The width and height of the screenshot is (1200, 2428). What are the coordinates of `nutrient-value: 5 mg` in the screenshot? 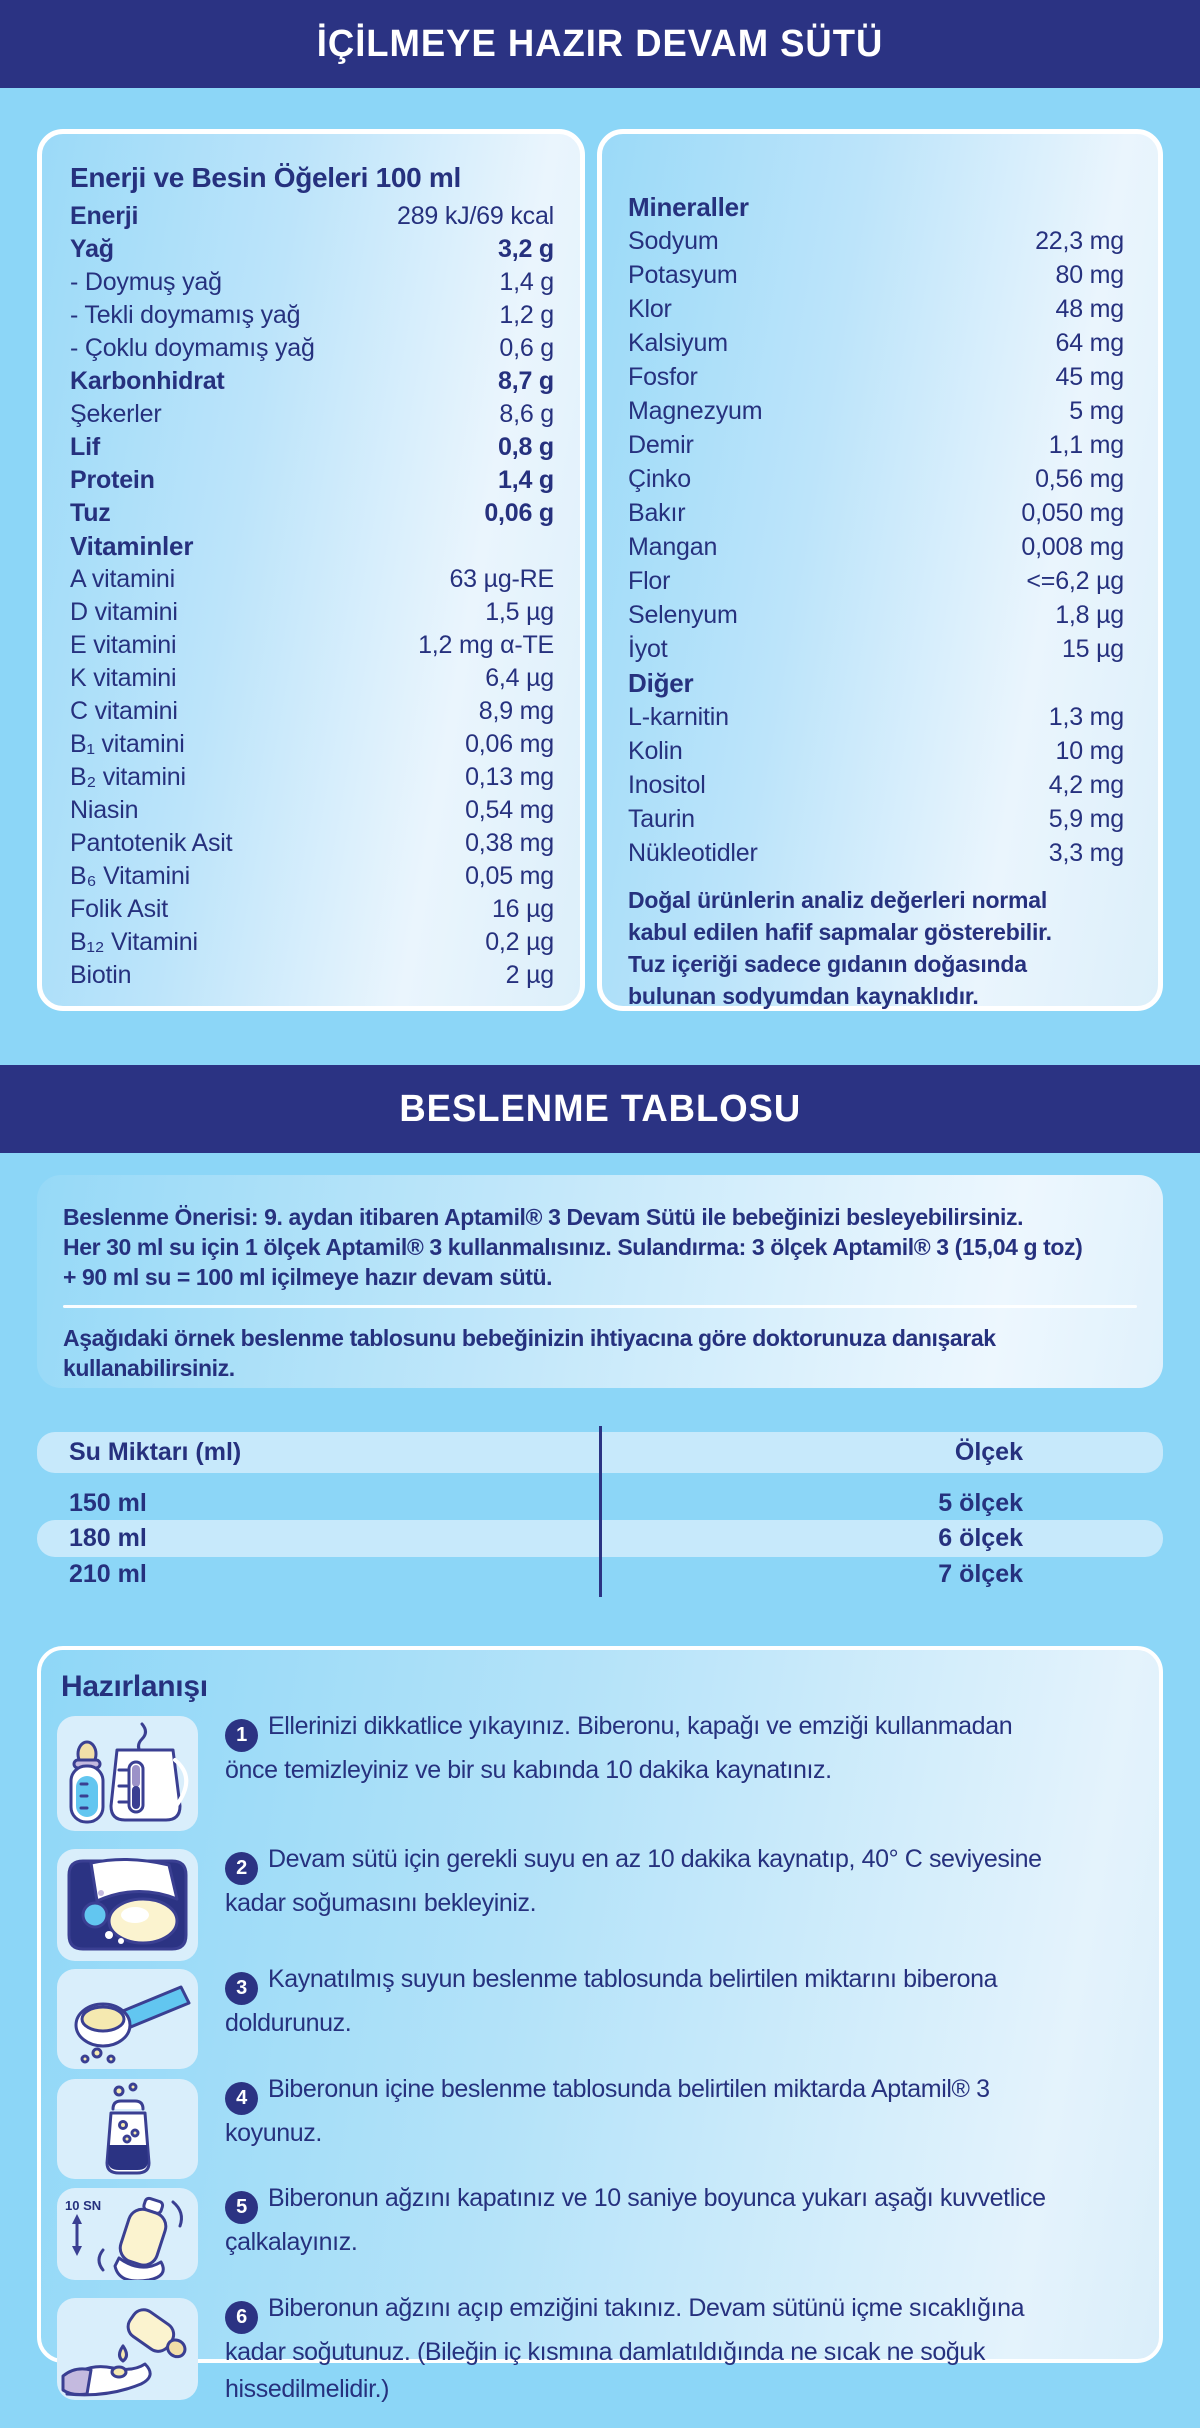 It's located at (1096, 411).